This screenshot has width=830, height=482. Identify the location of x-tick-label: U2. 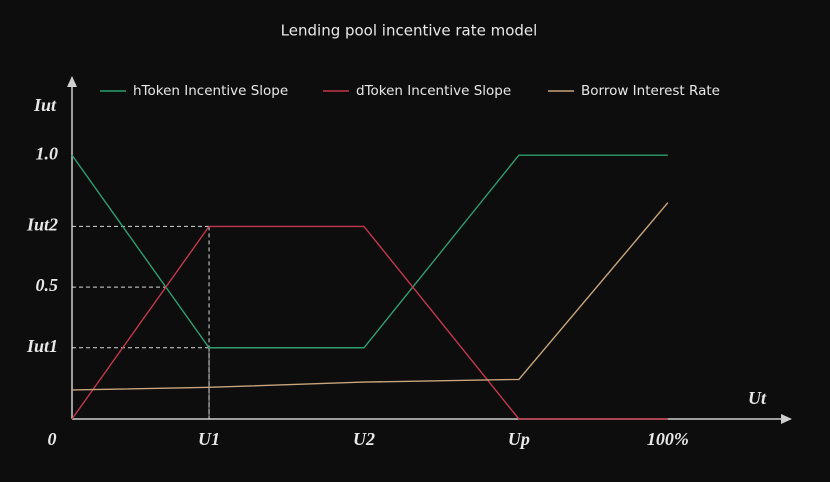
(364, 439).